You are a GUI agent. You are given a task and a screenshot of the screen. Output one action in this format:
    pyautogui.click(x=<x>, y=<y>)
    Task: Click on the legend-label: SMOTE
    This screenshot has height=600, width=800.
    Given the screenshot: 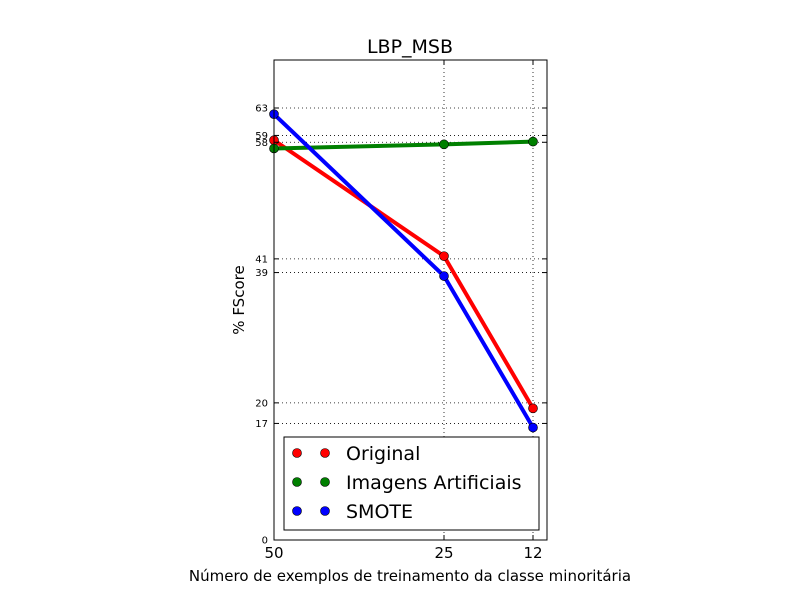 What is the action you would take?
    pyautogui.click(x=379, y=512)
    